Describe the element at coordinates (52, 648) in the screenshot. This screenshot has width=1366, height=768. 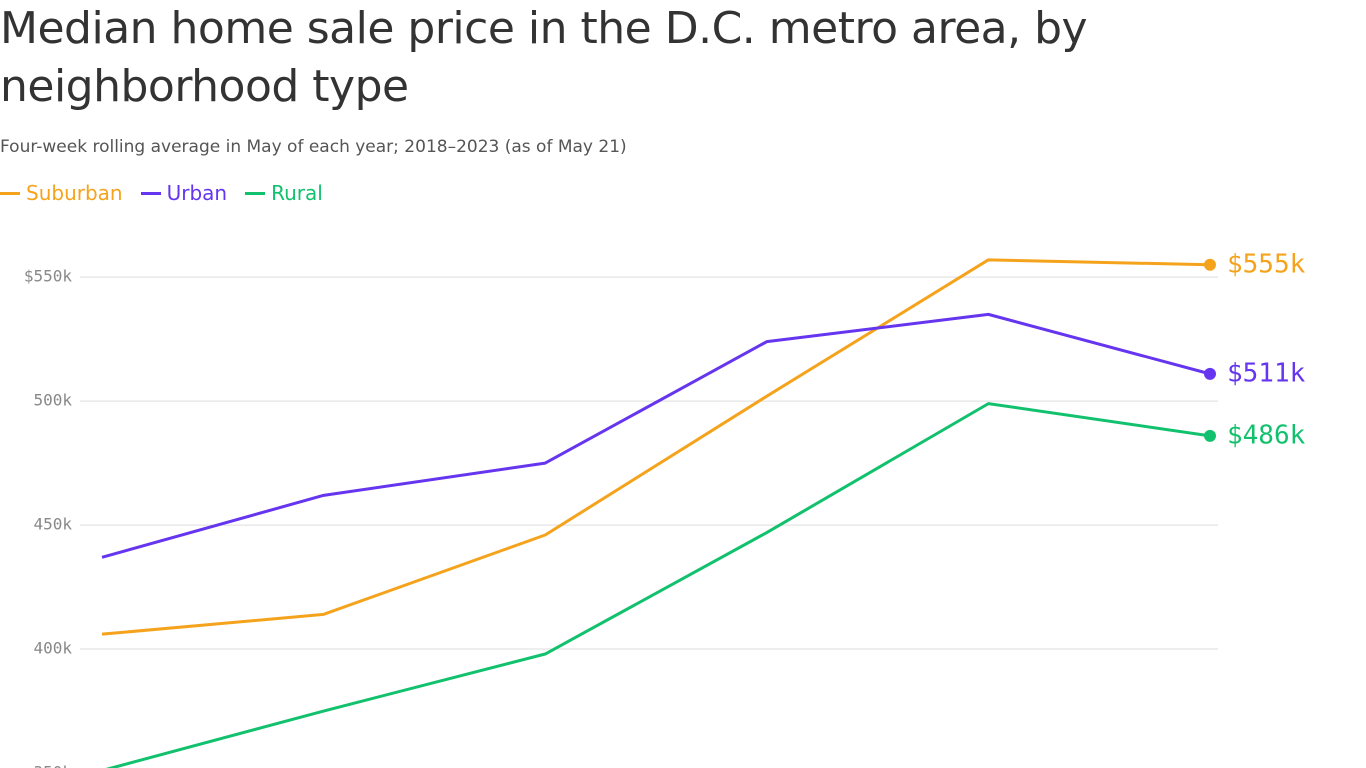
I see `y-tick-label: 400k` at that location.